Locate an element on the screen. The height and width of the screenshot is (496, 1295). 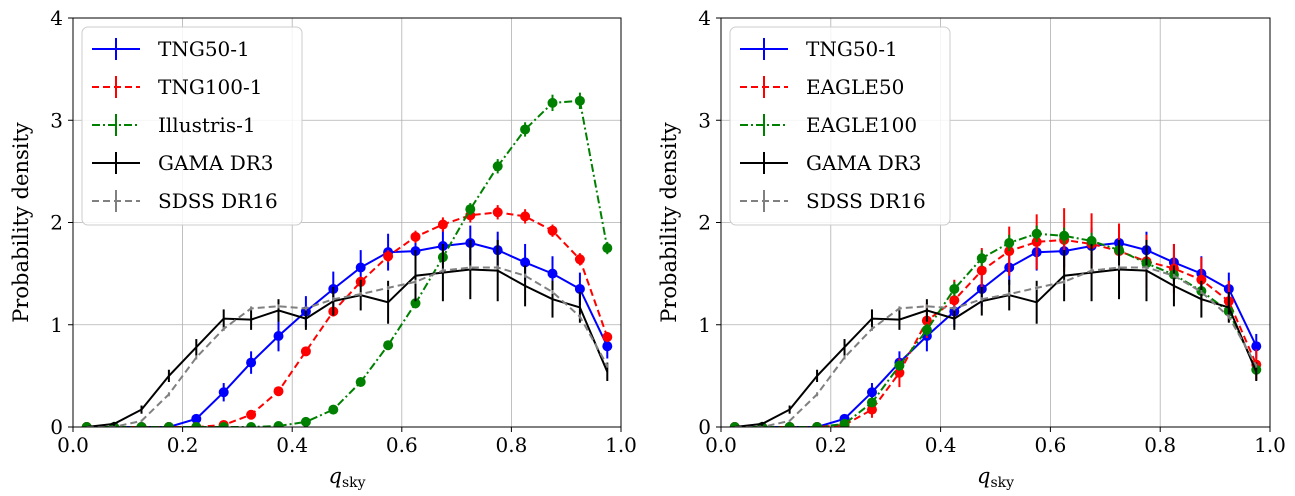
legend-entry: Illustris-1 is located at coordinates (174, 125).